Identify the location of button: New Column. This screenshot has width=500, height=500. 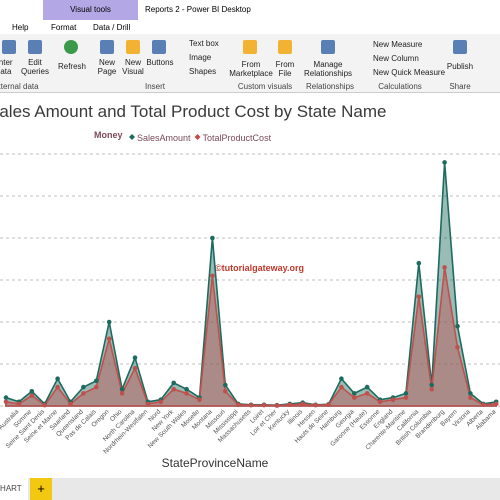
(396, 58).